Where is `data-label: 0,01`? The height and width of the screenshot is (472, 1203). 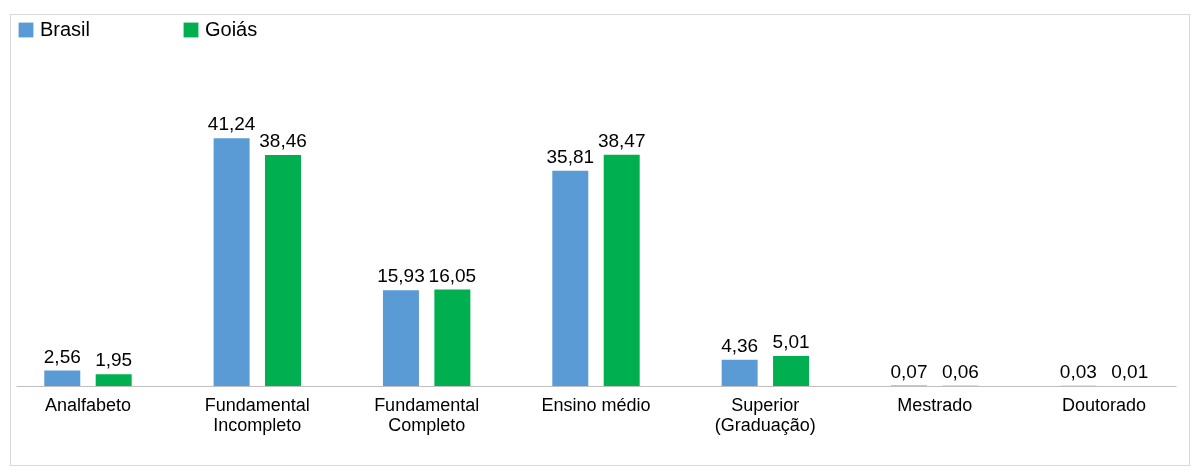
data-label: 0,01 is located at coordinates (1130, 371).